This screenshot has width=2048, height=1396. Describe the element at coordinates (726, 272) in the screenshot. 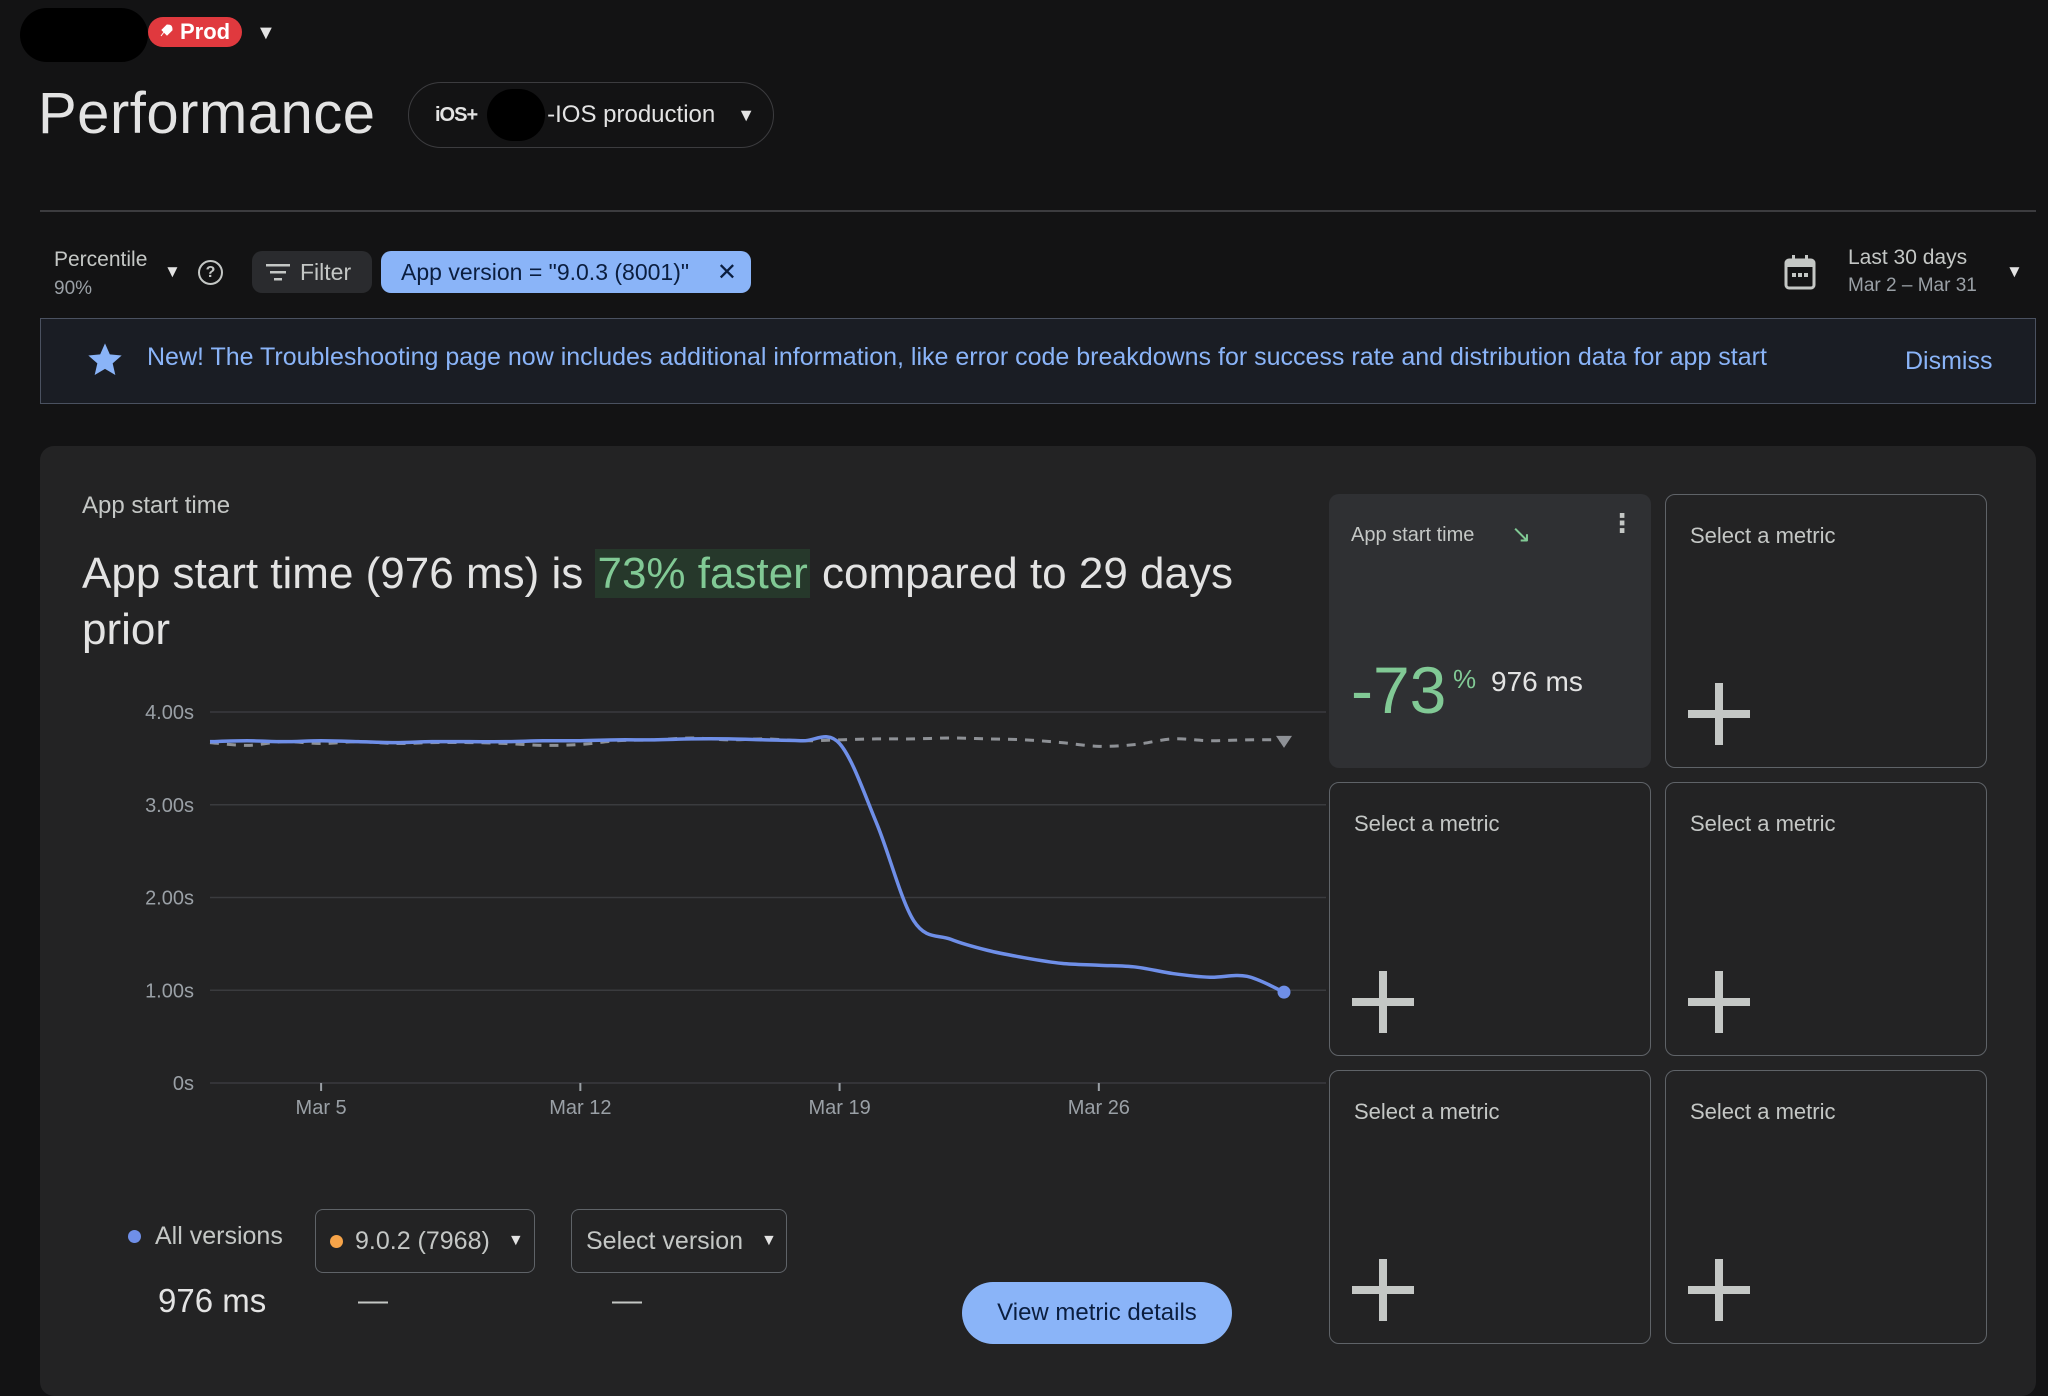

I see `close-icon: ✕` at that location.